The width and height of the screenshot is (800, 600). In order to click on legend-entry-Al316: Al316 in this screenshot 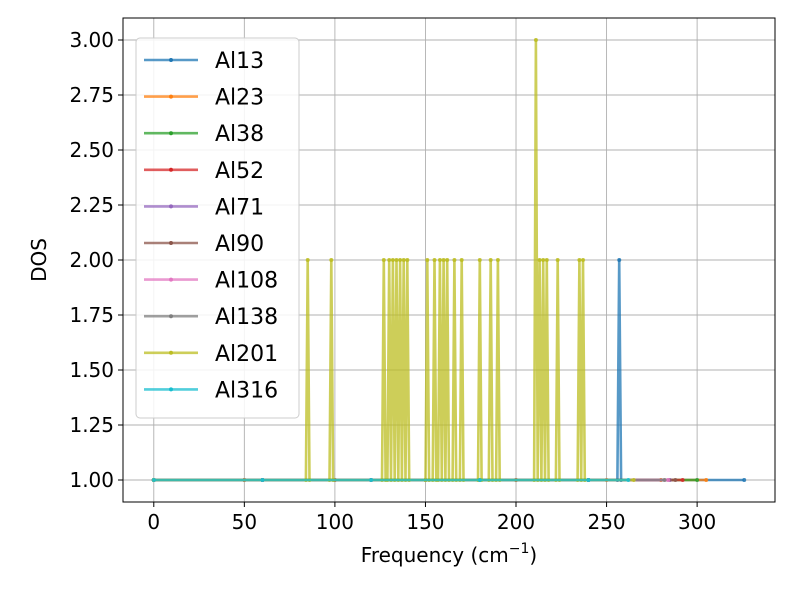, I will do `click(211, 390)`.